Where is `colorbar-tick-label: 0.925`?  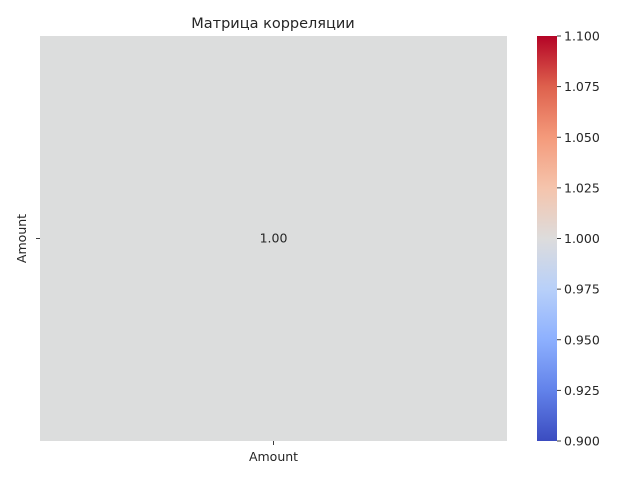
colorbar-tick-label: 0.925 is located at coordinates (582, 390).